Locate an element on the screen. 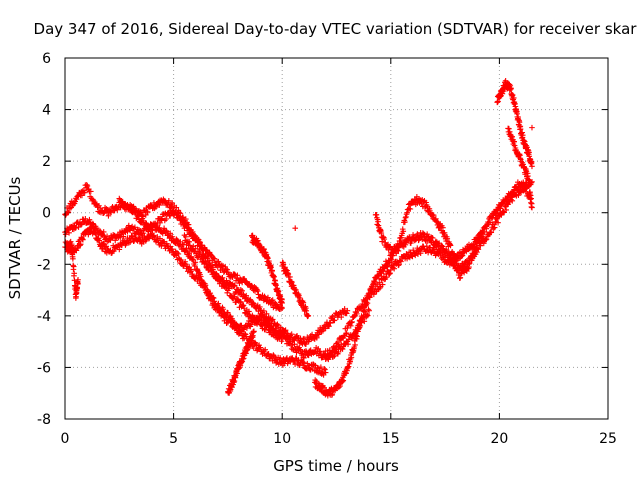  x-tick-label: 25 is located at coordinates (608, 439).